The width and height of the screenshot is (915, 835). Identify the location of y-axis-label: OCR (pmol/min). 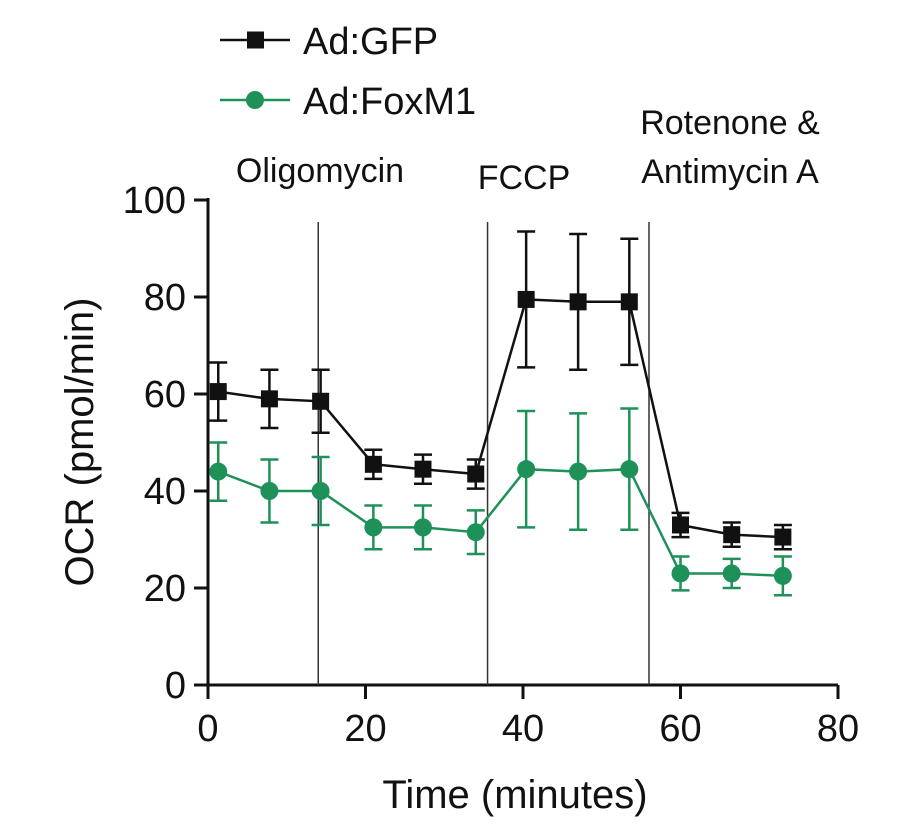
(80, 442).